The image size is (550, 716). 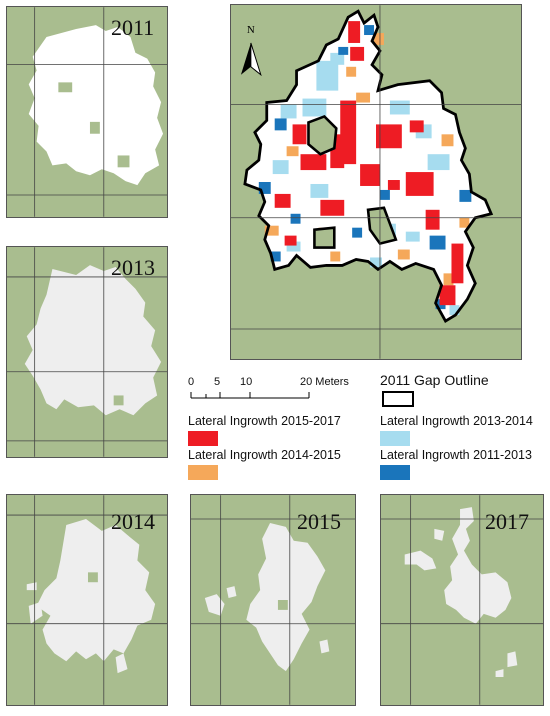 I want to click on legend-swatch-2011-2013, so click(x=395, y=472).